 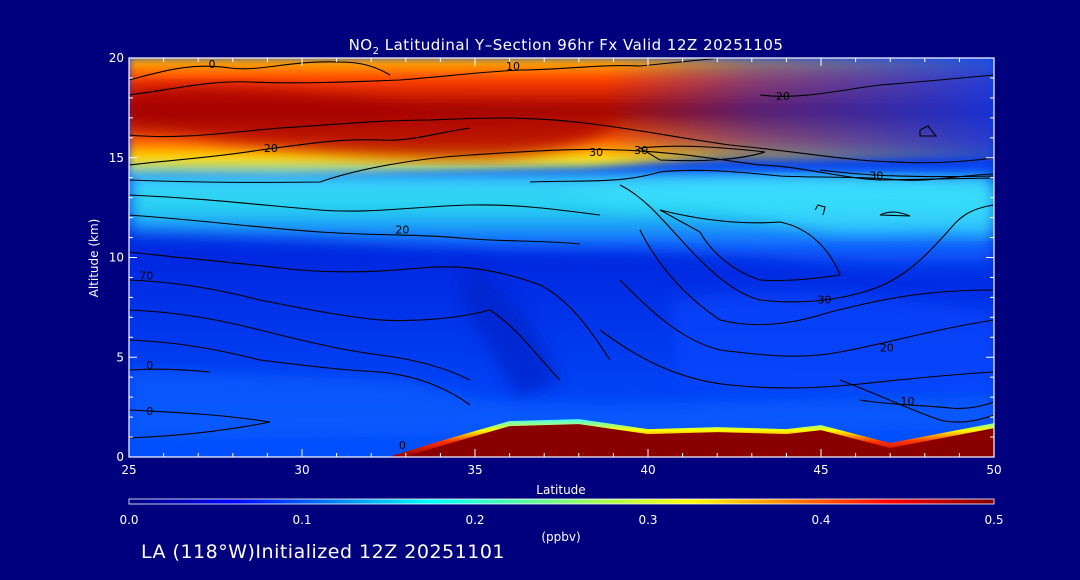 What do you see at coordinates (301, 520) in the screenshot?
I see `colorbar-tick-label: 0.1` at bounding box center [301, 520].